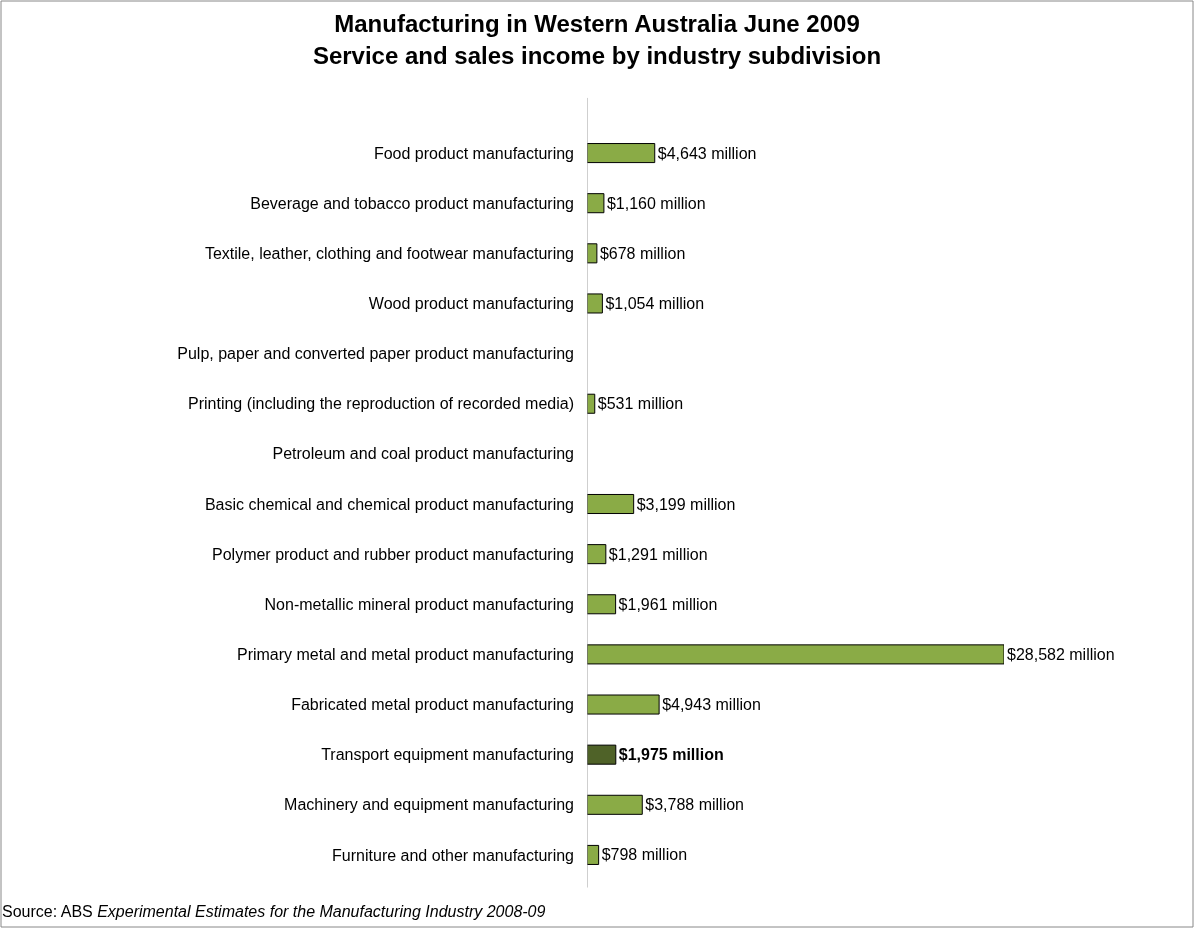 The image size is (1194, 928). What do you see at coordinates (473, 153) in the screenshot?
I see `y-tick-label: Food product manufacturing` at bounding box center [473, 153].